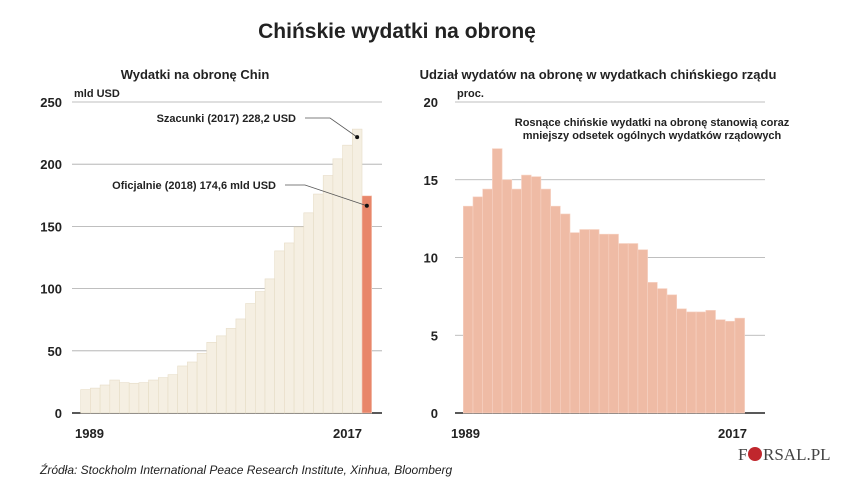  What do you see at coordinates (97, 94) in the screenshot?
I see `y-axis-label: mld USD` at bounding box center [97, 94].